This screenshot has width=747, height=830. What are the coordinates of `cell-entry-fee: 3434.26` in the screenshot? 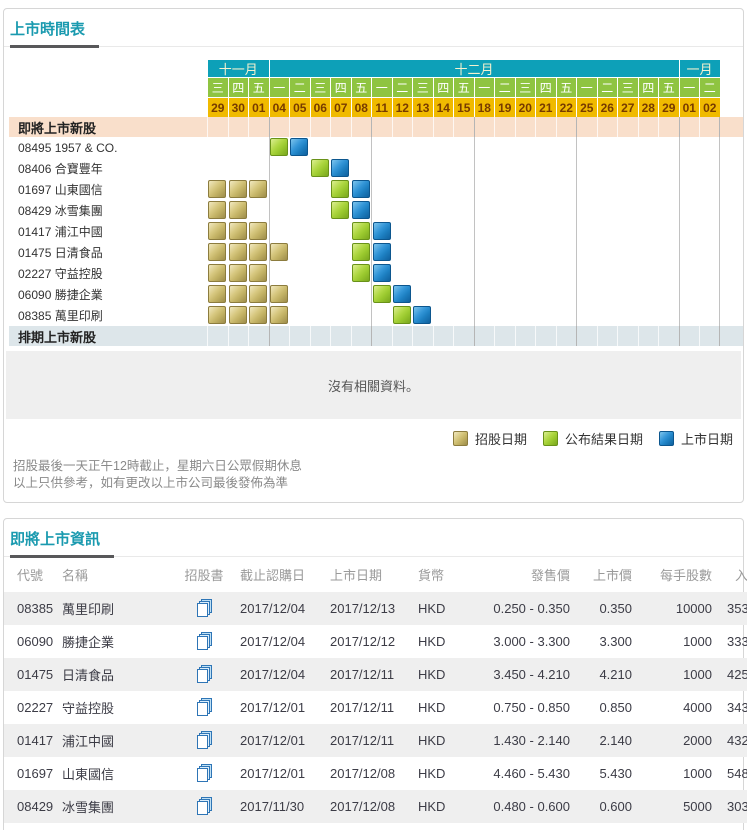 It's located at (737, 707).